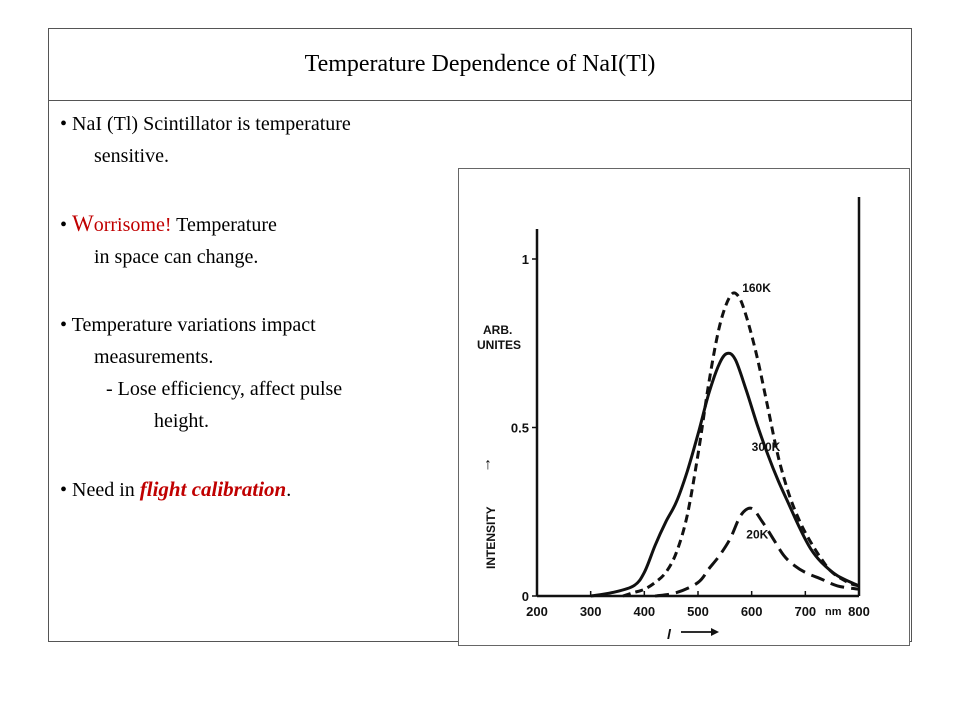 The width and height of the screenshot is (960, 720). What do you see at coordinates (766, 447) in the screenshot?
I see `series-label-300K: 300K` at bounding box center [766, 447].